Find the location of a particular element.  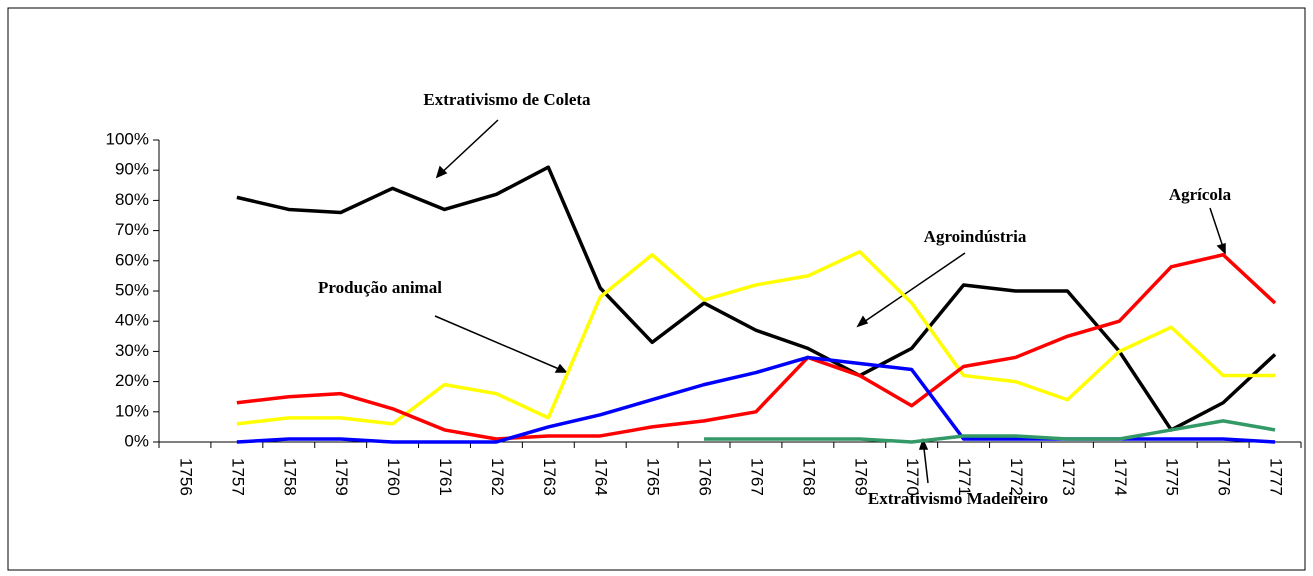

x-tick-label: 1762 is located at coordinates (497, 477).